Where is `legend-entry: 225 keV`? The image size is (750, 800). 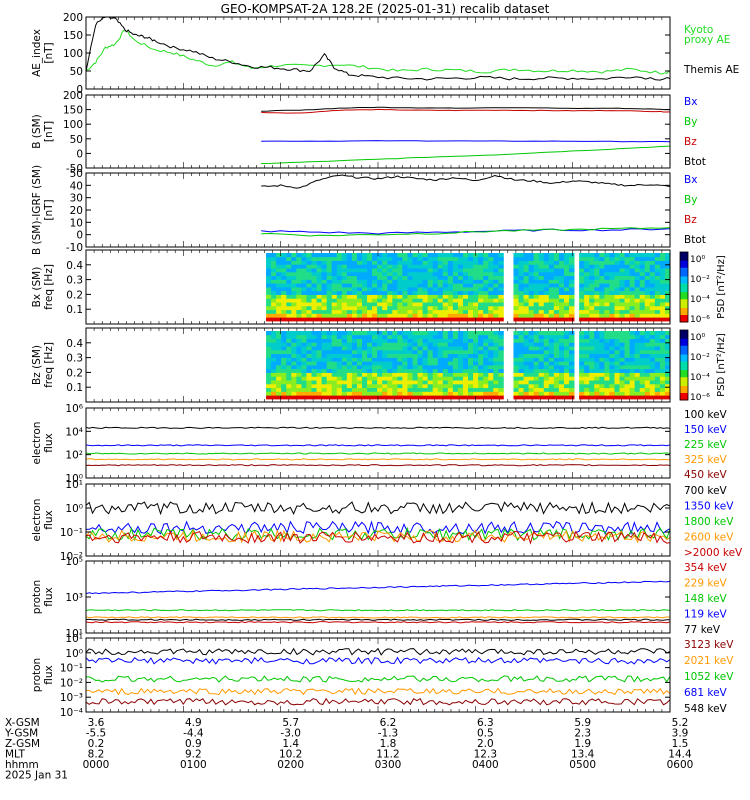
legend-entry: 225 keV is located at coordinates (706, 445).